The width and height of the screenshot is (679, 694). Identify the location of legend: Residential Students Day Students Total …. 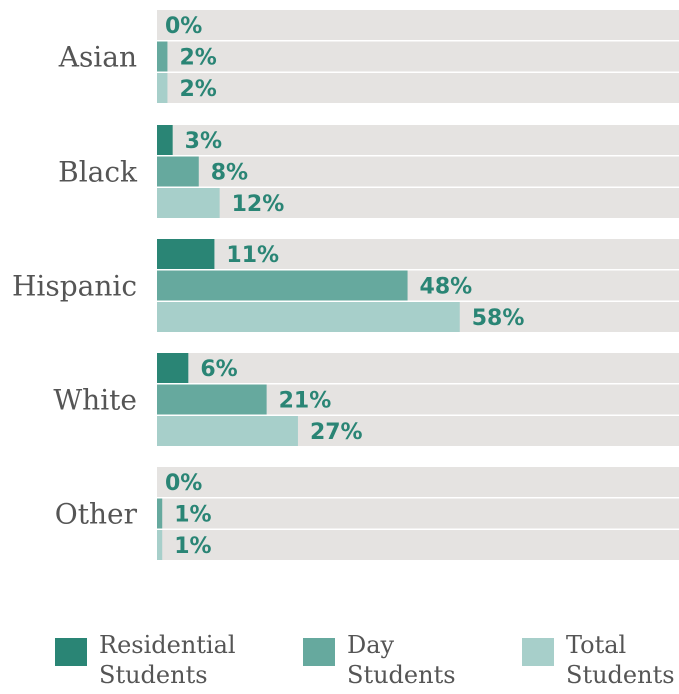
(339, 662).